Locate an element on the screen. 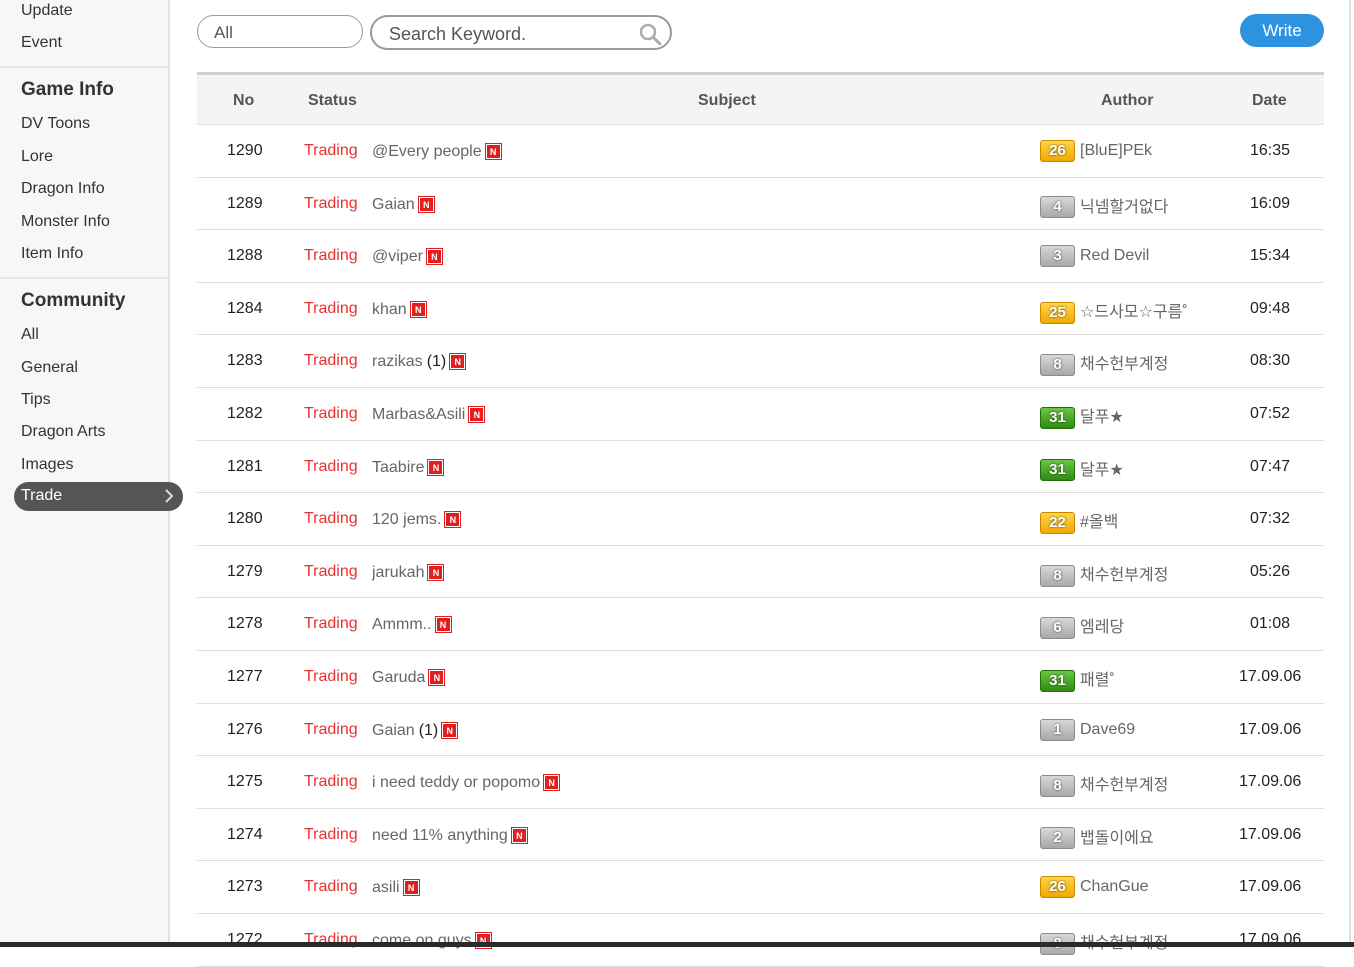 The width and height of the screenshot is (1354, 967). sidebar-item-event: Event is located at coordinates (41, 42).